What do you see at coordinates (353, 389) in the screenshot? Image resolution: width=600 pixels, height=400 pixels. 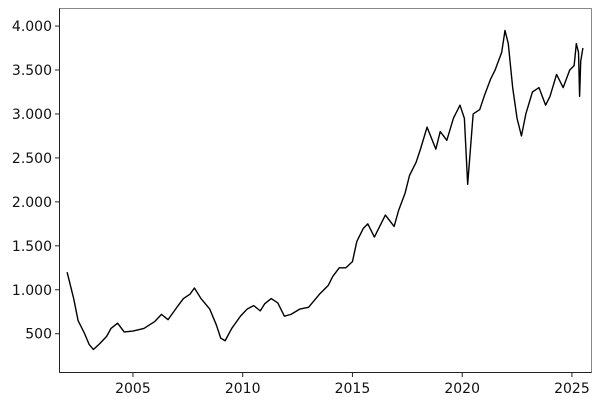 I see `x-tick-label: 2015` at bounding box center [353, 389].